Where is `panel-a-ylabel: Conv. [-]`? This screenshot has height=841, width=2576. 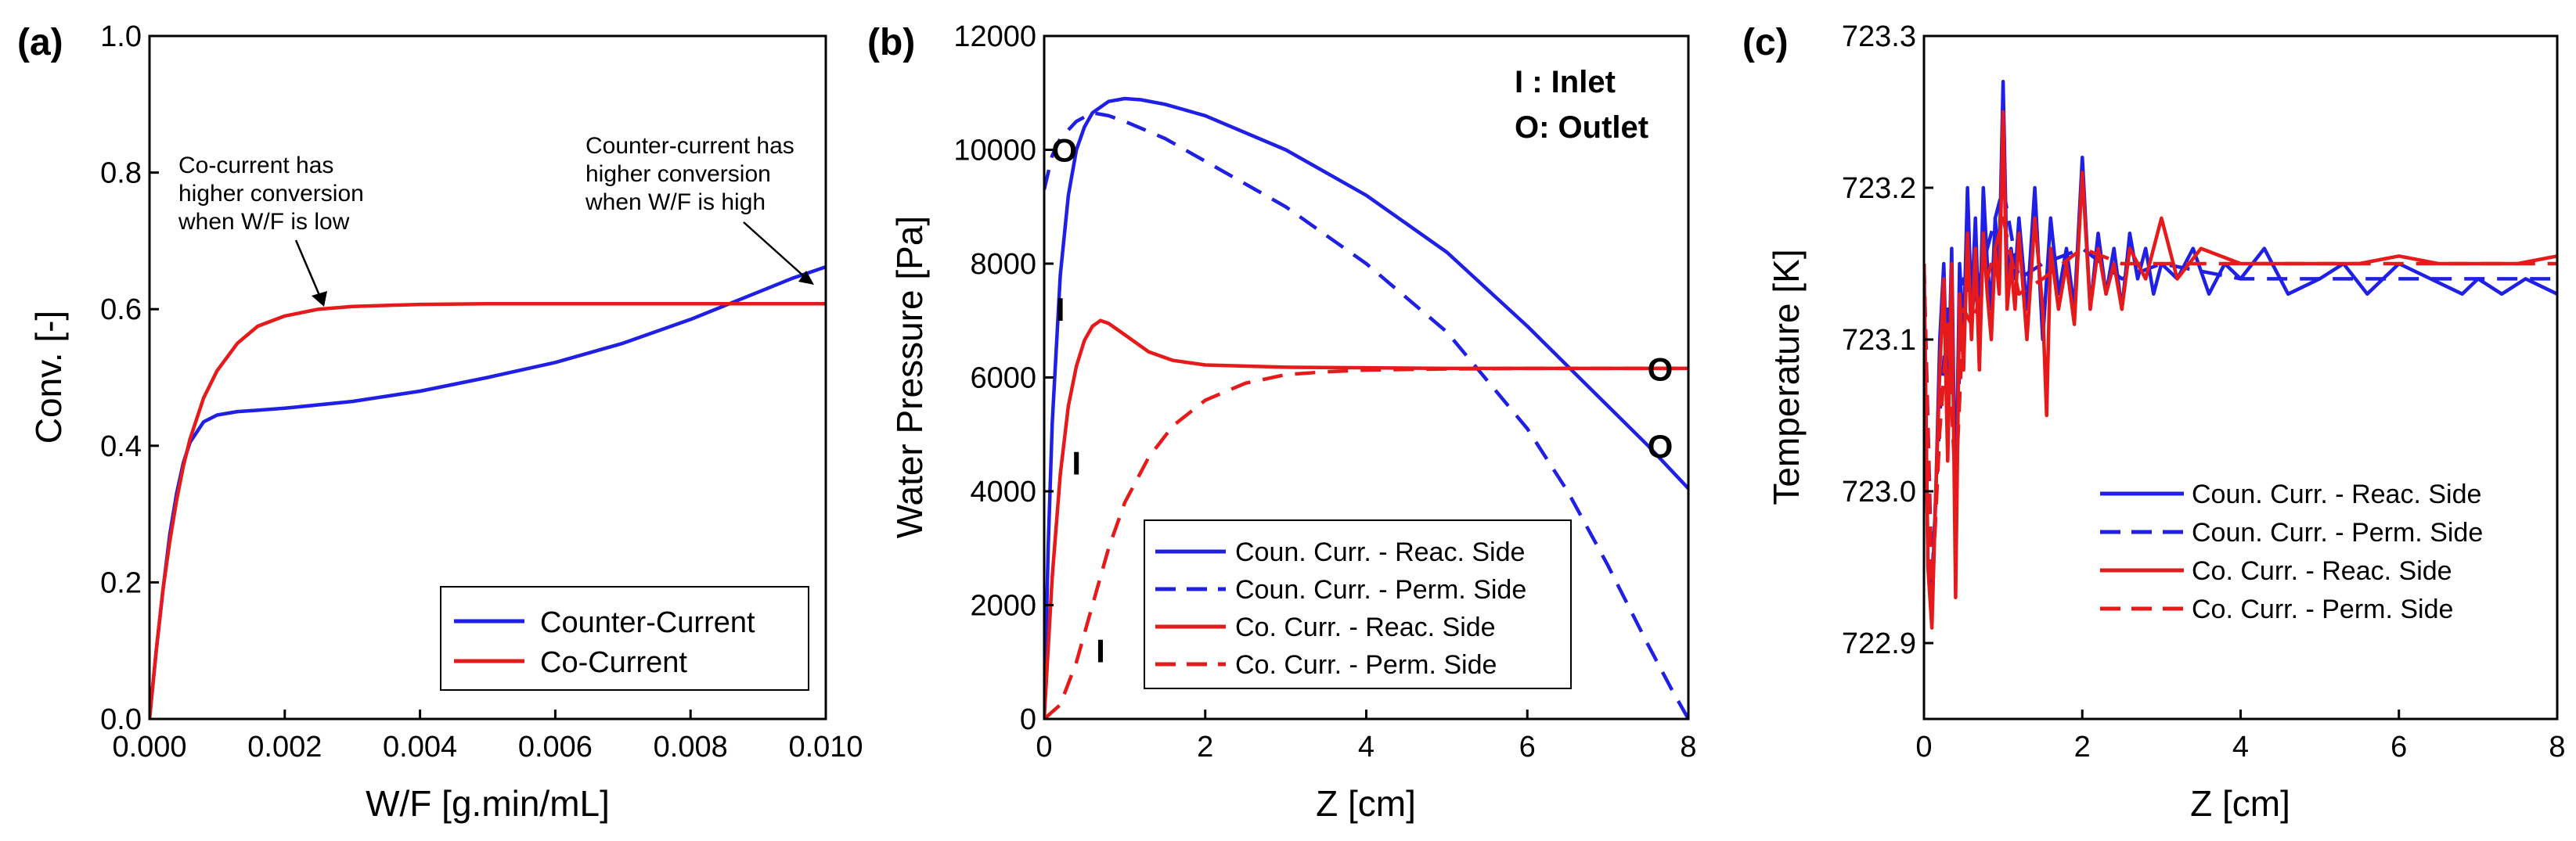 panel-a-ylabel: Conv. [-] is located at coordinates (48, 377).